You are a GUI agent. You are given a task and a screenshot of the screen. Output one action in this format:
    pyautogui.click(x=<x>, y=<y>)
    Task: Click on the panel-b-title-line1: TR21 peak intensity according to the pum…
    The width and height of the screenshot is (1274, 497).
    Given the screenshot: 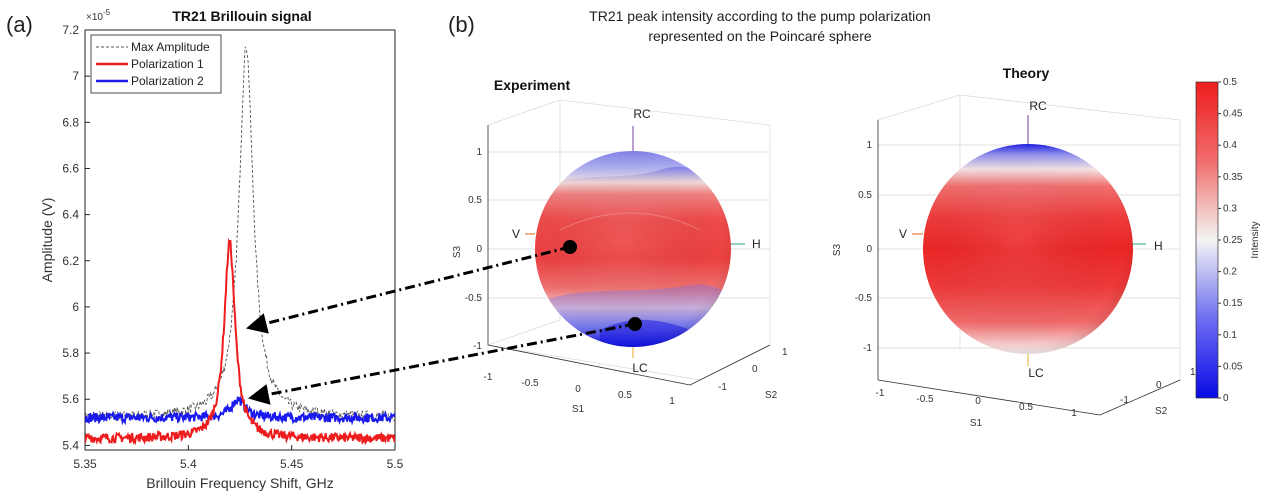 What is the action you would take?
    pyautogui.click(x=760, y=16)
    